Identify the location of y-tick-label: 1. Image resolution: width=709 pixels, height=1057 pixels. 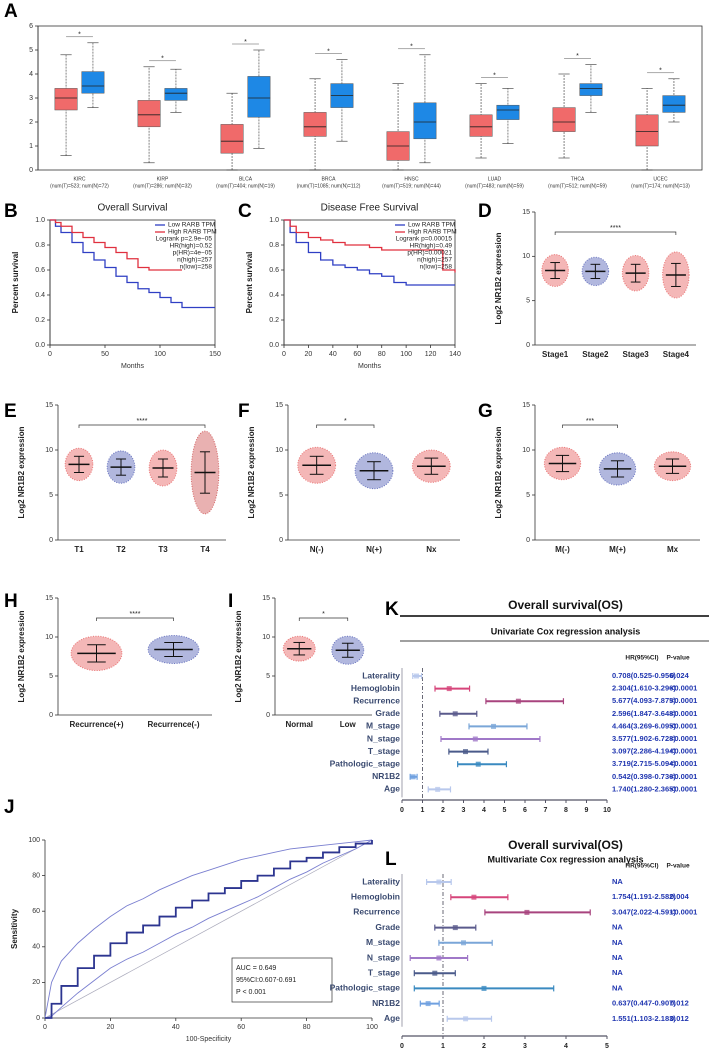
(31, 146).